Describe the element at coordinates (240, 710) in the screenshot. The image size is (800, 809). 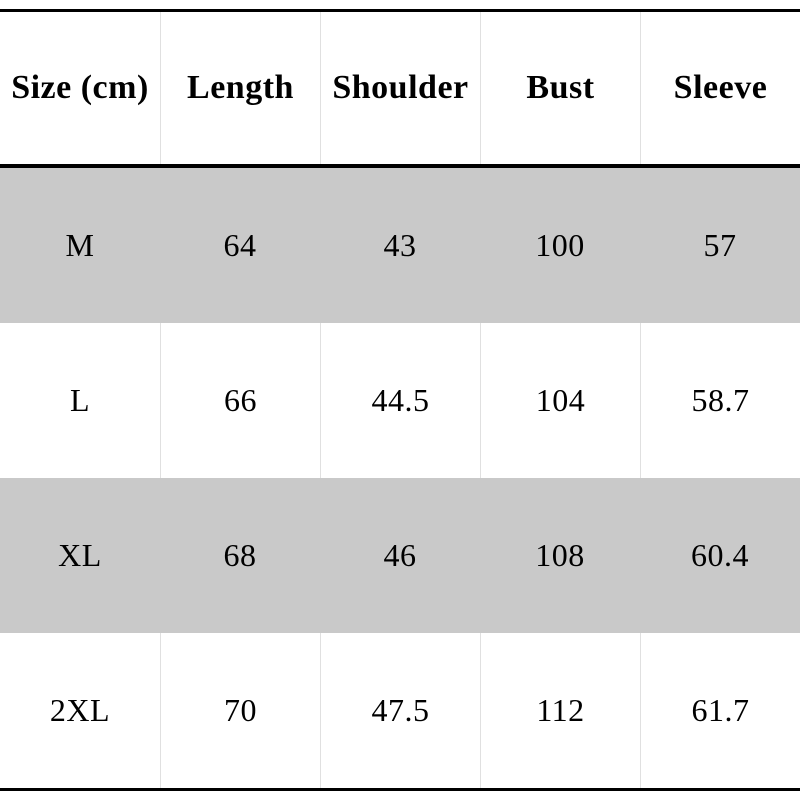
I see `cell-2xl-length: 70` at that location.